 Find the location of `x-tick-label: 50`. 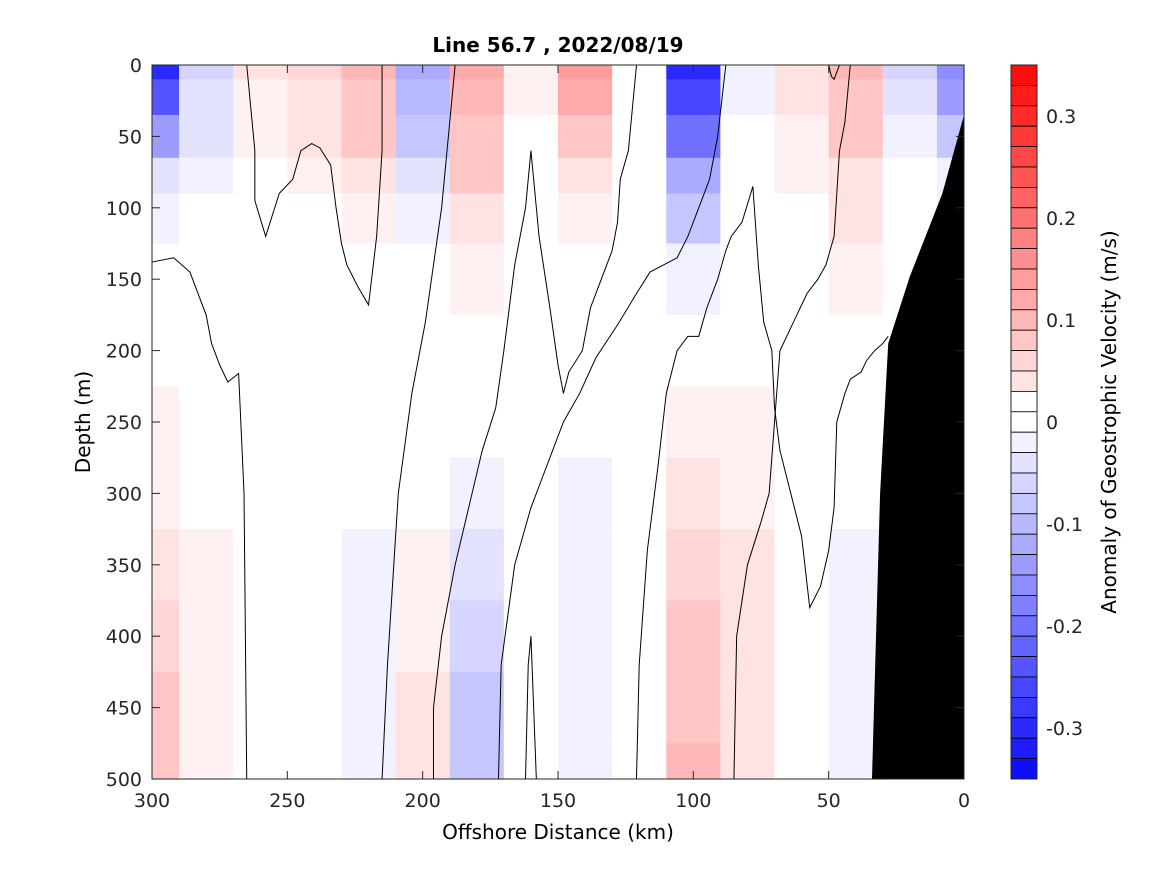

x-tick-label: 50 is located at coordinates (829, 801).